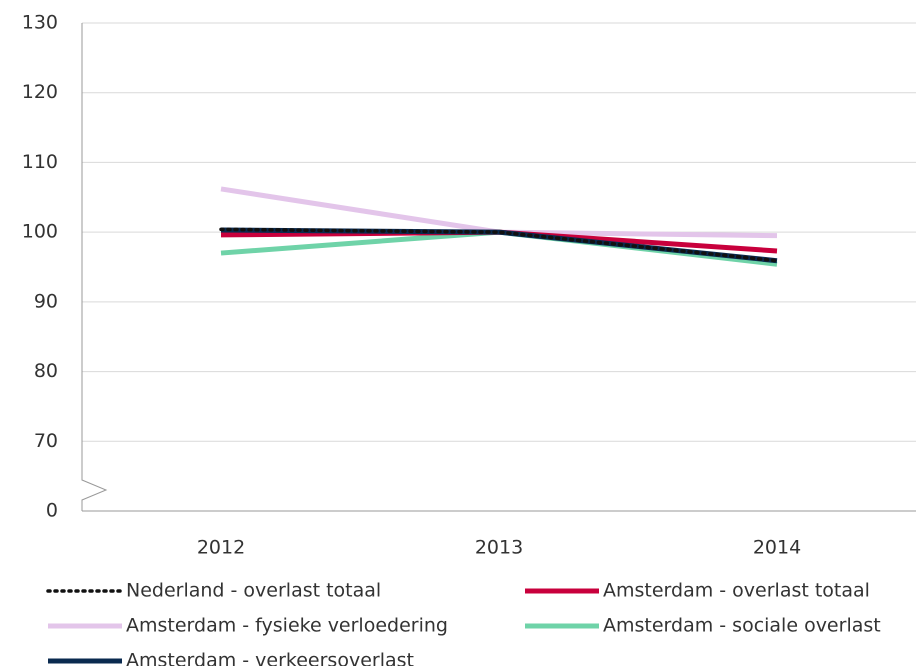  I want to click on y-tick-label: 110, so click(40, 162).